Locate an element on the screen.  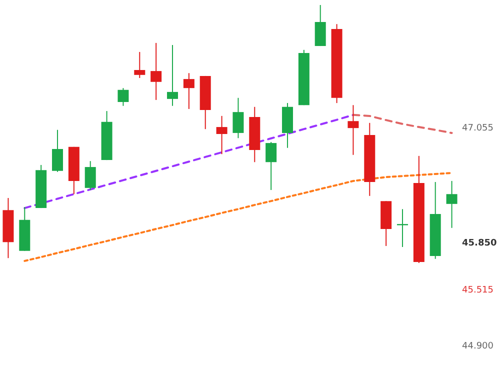
text: 47.055 is located at coordinates (478, 129).